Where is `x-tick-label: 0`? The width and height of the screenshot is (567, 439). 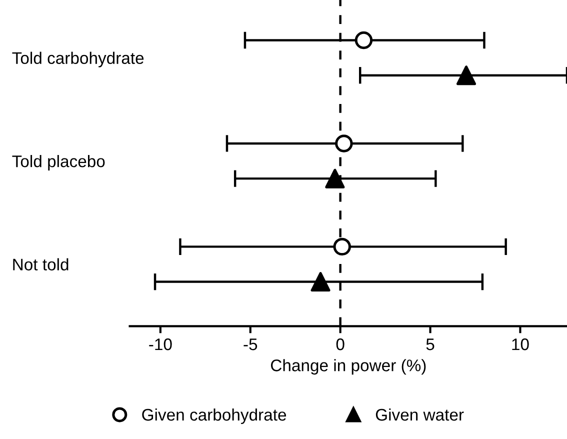
x-tick-label: 0 is located at coordinates (340, 344).